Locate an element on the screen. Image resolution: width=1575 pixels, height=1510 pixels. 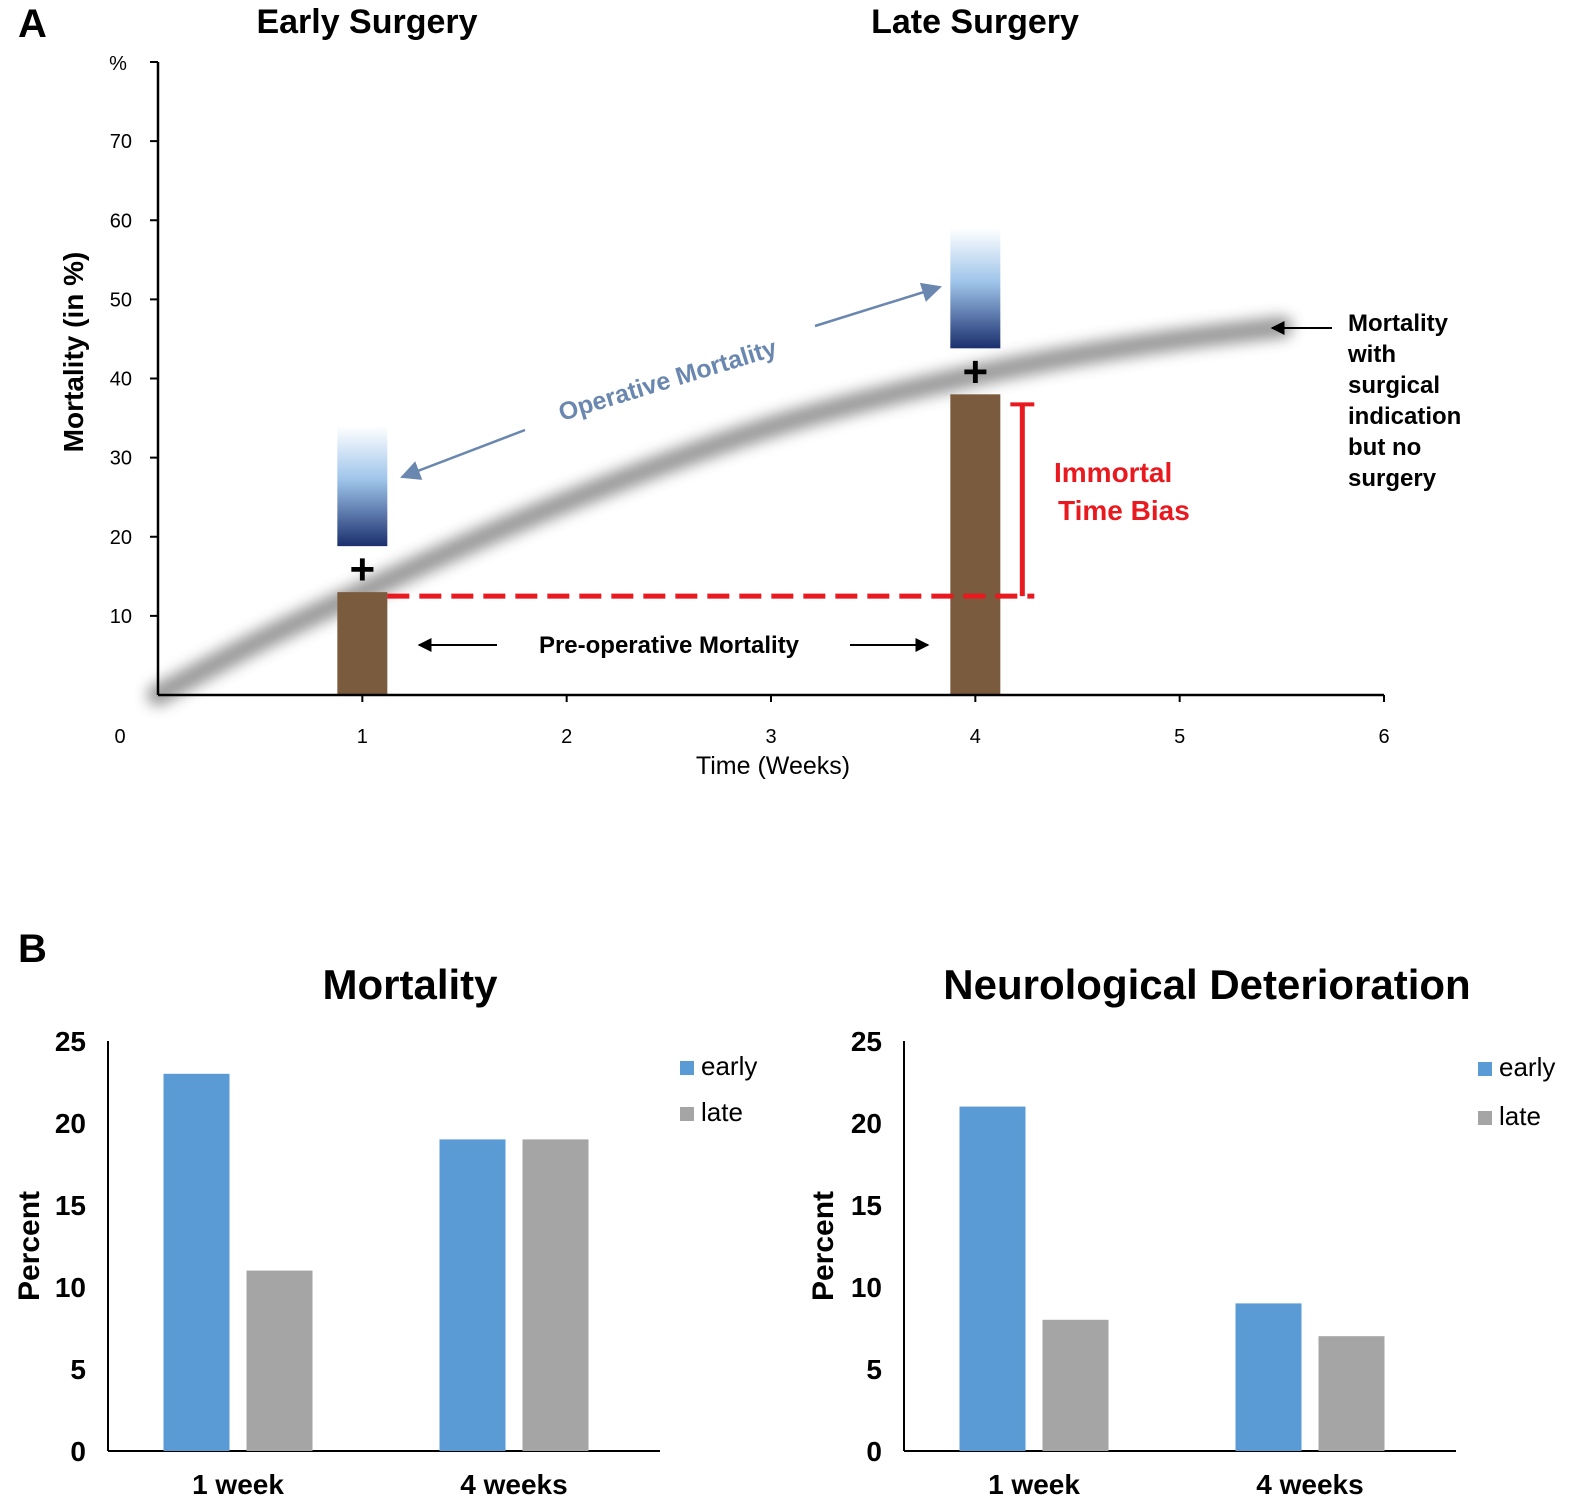
mortality-plot: 0 5 10 15 20 25 1 week 4 weeks early late is located at coordinates (406, 1263).